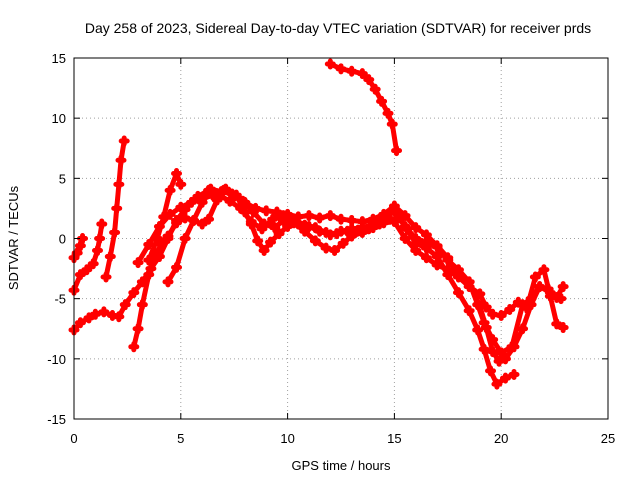 Image resolution: width=640 pixels, height=480 pixels. I want to click on x-tick-label: 0, so click(73, 438).